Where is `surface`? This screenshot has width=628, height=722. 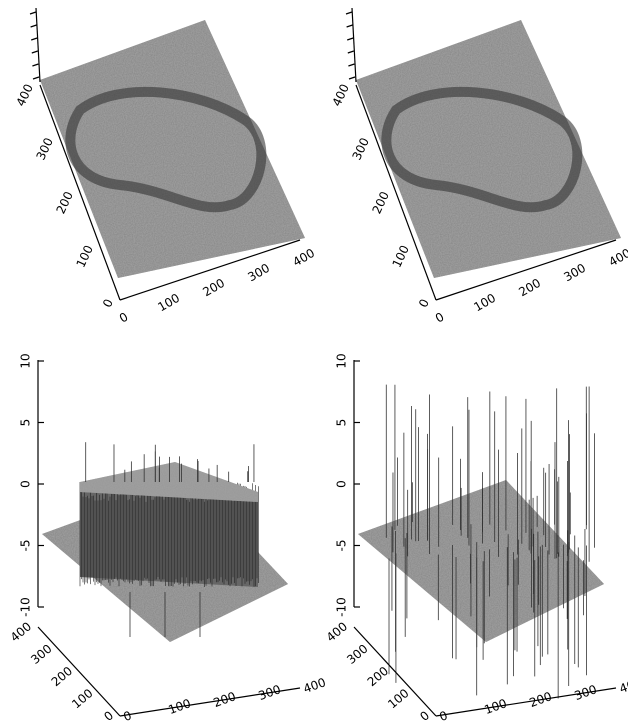 surface is located at coordinates (165, 542).